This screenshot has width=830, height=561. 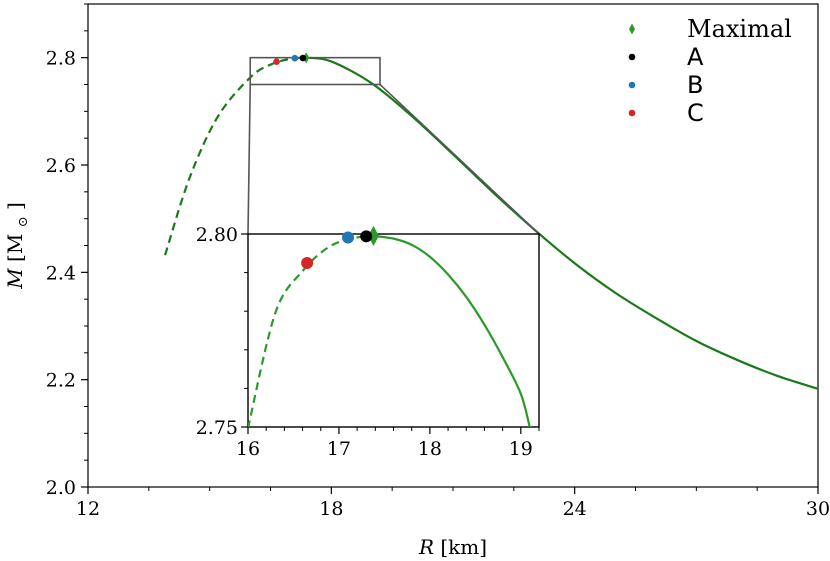 What do you see at coordinates (366, 236) in the screenshot?
I see `inset-point-a` at bounding box center [366, 236].